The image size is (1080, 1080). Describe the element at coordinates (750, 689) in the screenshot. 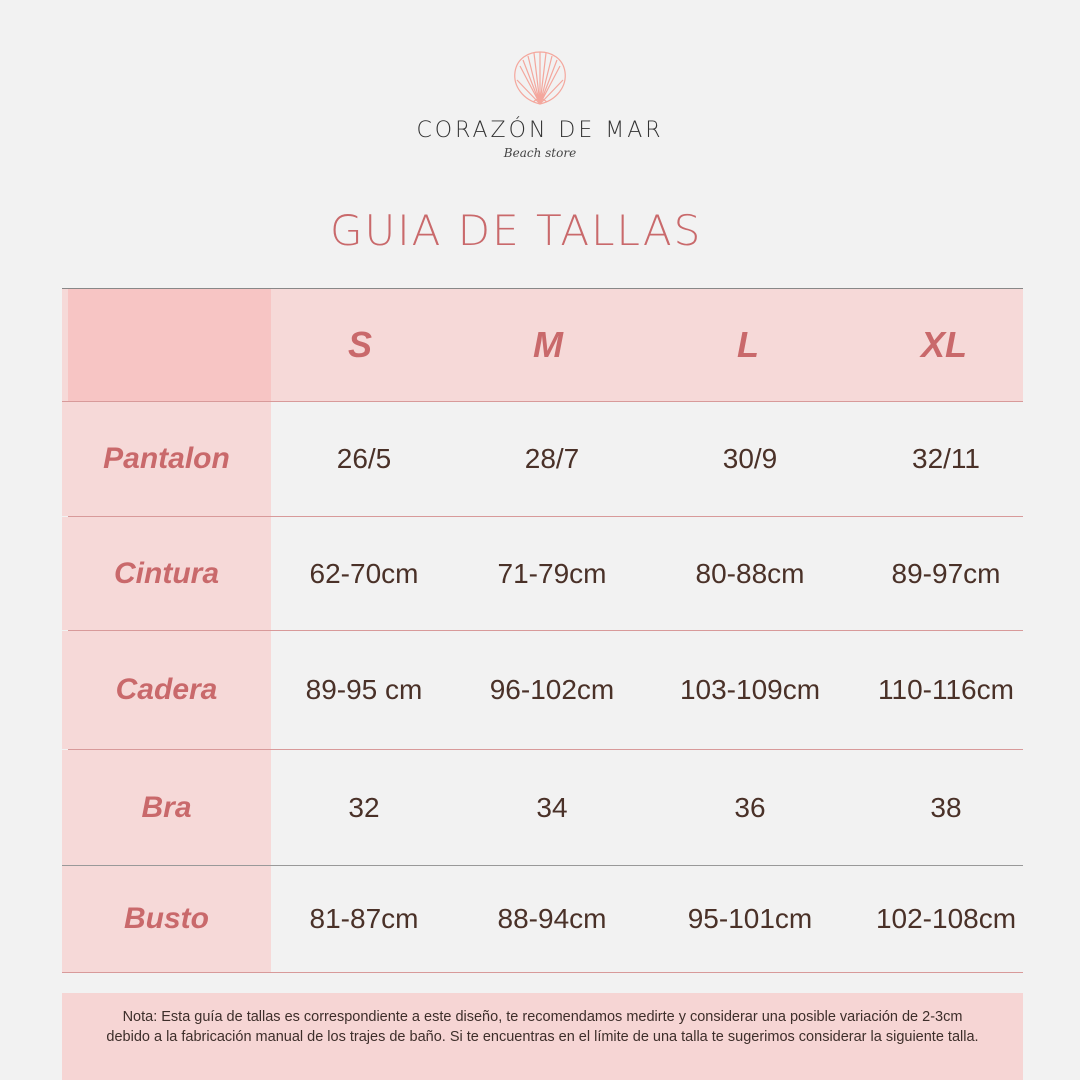

I see `table-cell: 103-109cm` at that location.